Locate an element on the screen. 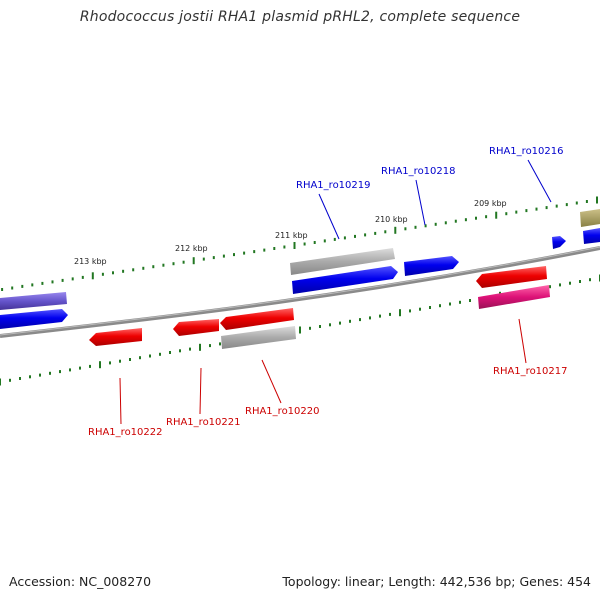  gene-label-ro10221: RHA1_ro10221 is located at coordinates (203, 422).